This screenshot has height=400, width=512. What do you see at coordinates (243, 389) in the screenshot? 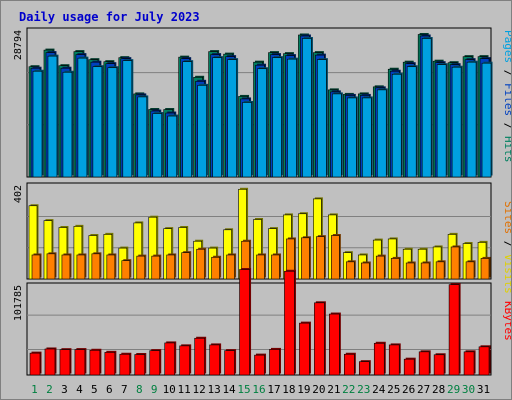
I see `day-label: 15` at bounding box center [243, 389].